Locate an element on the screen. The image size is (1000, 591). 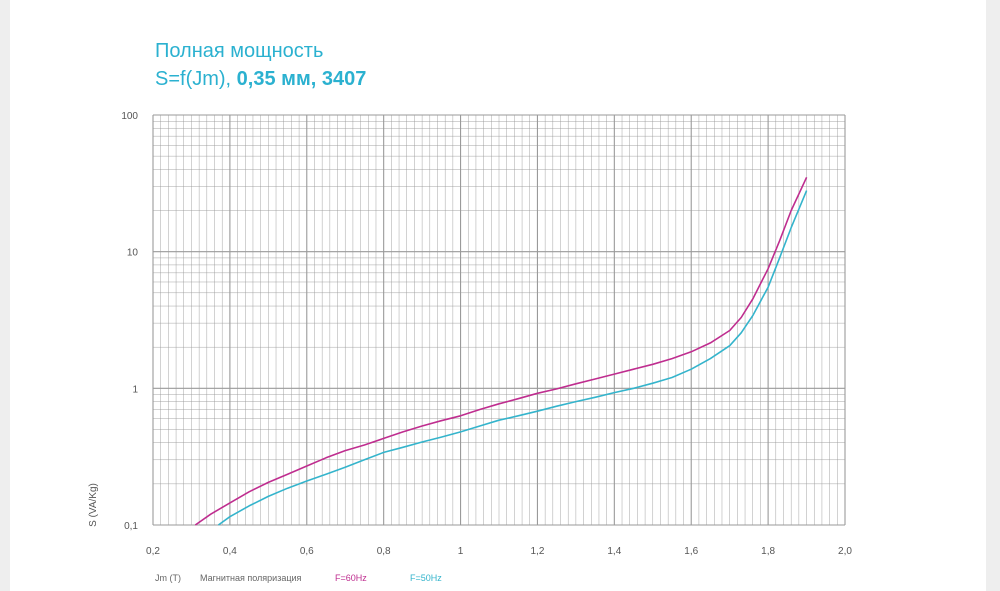
legend-item-60hz: F=60Hz is located at coordinates (351, 578).